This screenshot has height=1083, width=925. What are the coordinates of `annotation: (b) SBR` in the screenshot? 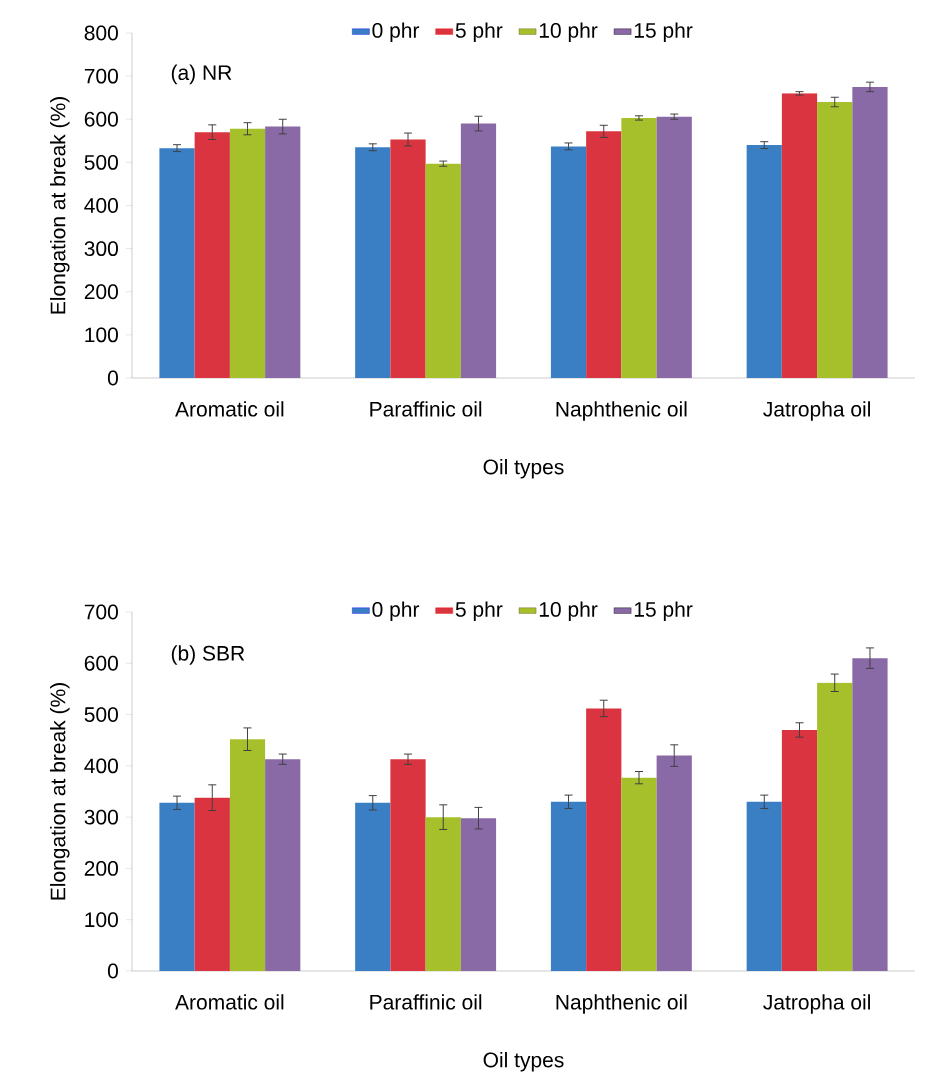 It's located at (208, 655).